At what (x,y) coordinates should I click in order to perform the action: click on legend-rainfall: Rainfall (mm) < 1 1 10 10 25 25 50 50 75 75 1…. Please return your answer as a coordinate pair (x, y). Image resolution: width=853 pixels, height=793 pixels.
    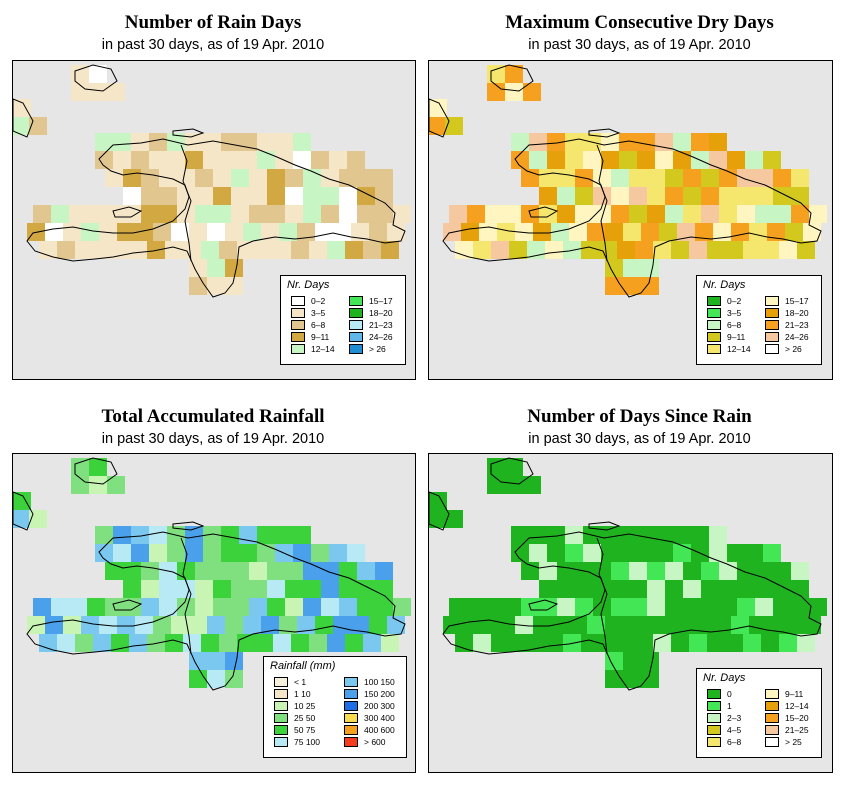
    Looking at the image, I should click on (335, 707).